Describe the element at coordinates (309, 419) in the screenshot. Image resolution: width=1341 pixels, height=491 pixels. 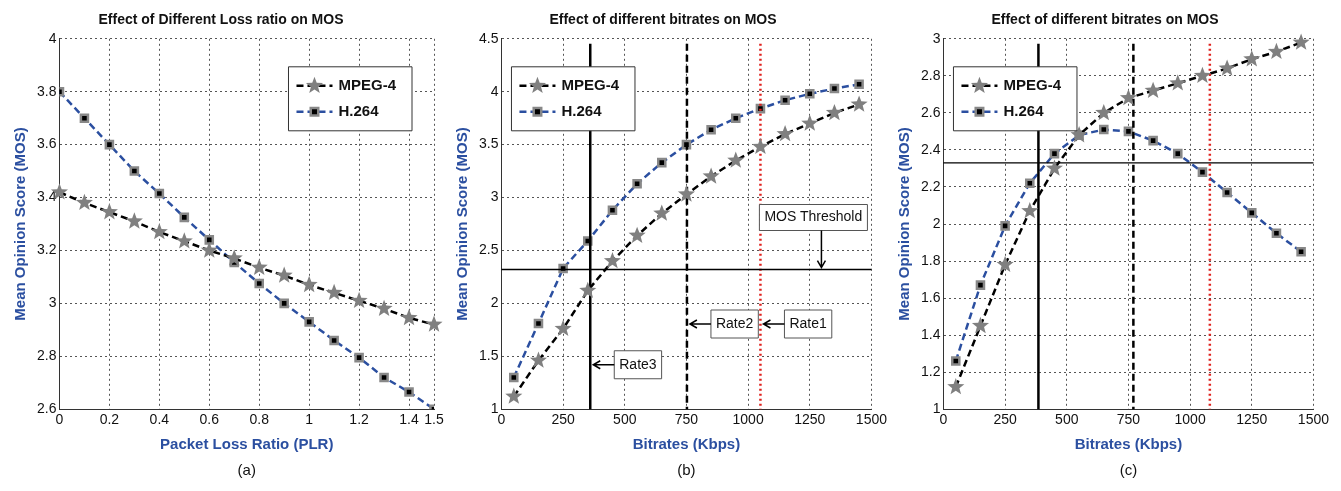
I see `x-tick-label: 1` at that location.